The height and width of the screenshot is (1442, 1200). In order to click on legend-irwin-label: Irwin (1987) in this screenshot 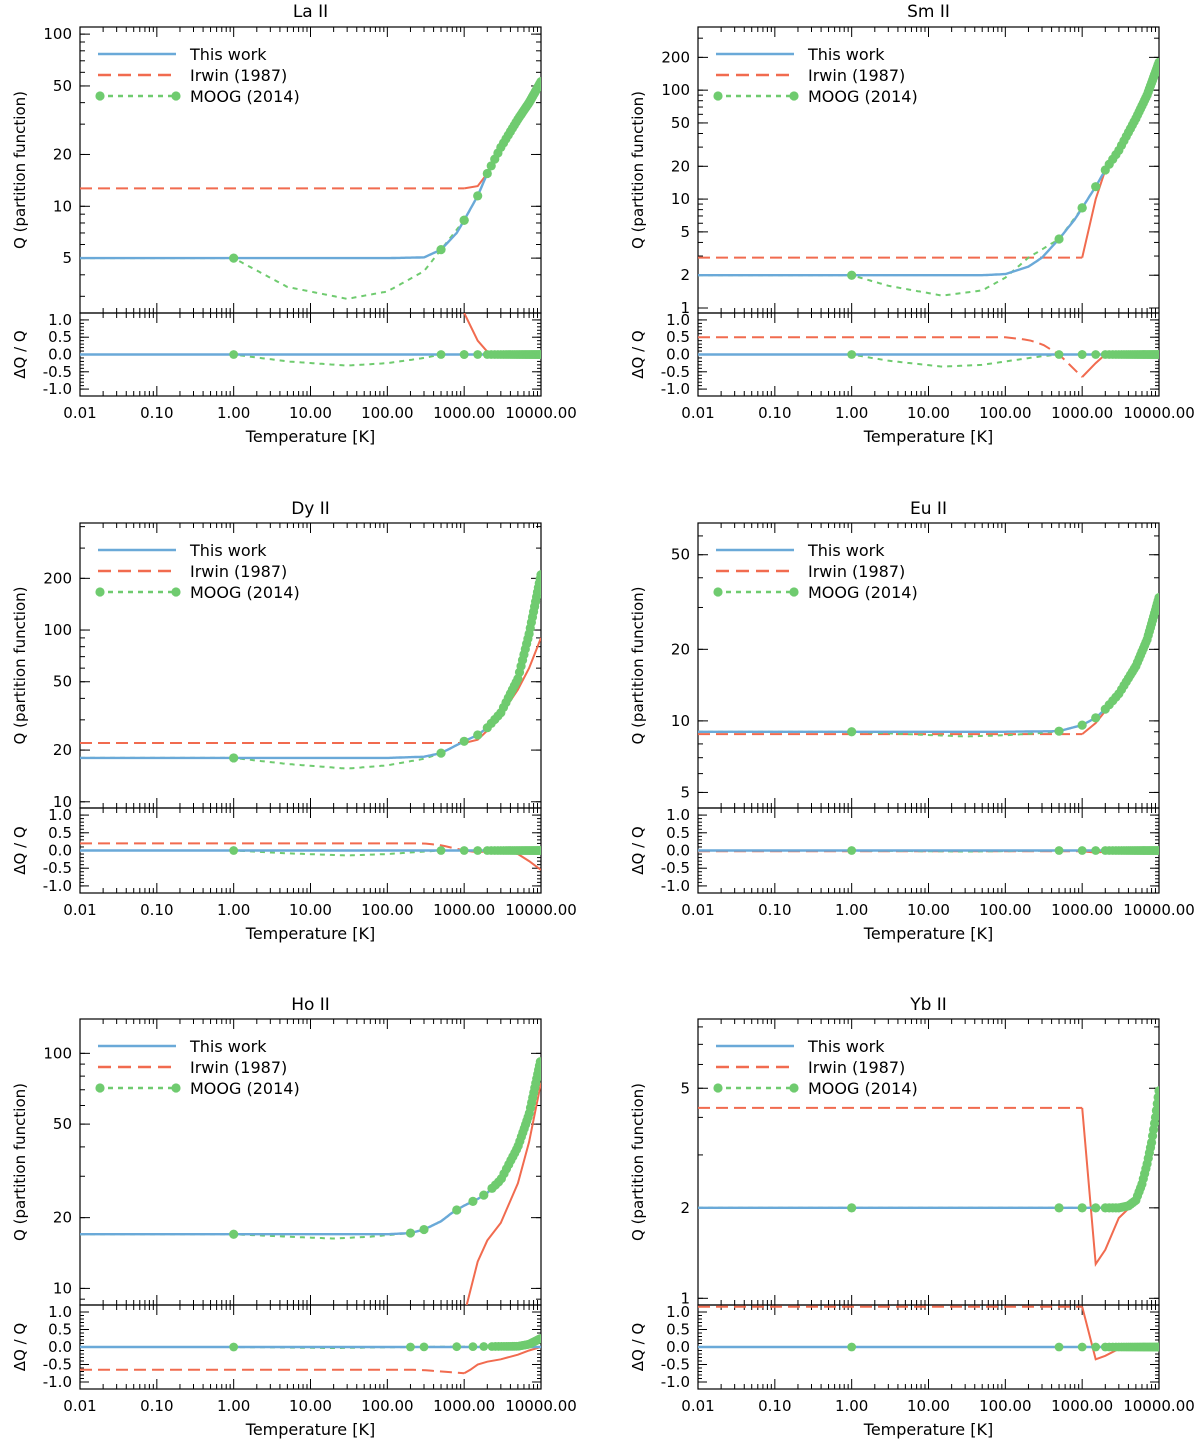, I will do `click(238, 571)`.